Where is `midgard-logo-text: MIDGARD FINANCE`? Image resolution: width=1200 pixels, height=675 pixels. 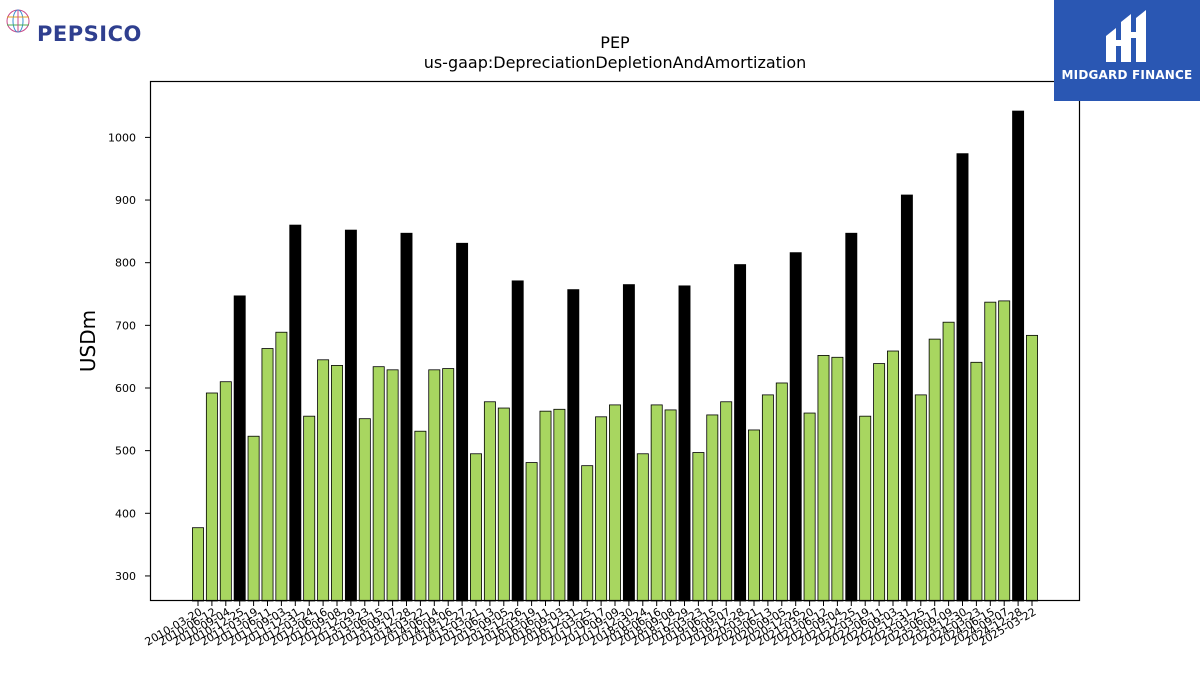 midgard-logo-text: MIDGARD FINANCE is located at coordinates (1127, 75).